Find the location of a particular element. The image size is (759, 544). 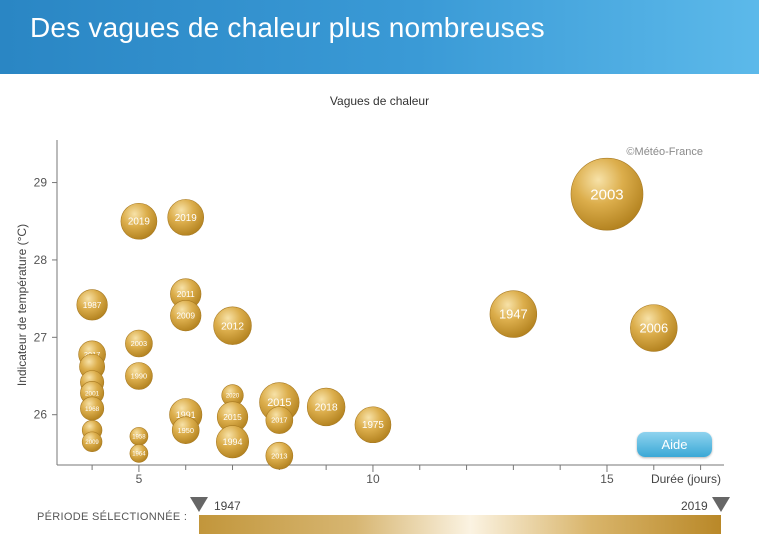

page-title: Des vagues de chaleur plus nombreuses is located at coordinates (287, 27).